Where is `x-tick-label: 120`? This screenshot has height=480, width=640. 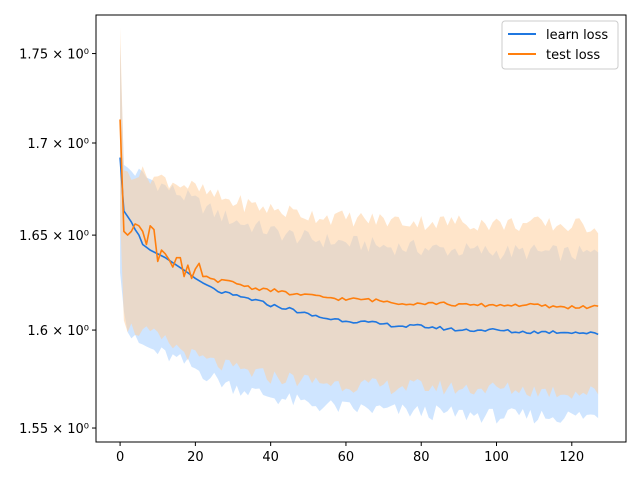
x-tick-label: 120 is located at coordinates (571, 457).